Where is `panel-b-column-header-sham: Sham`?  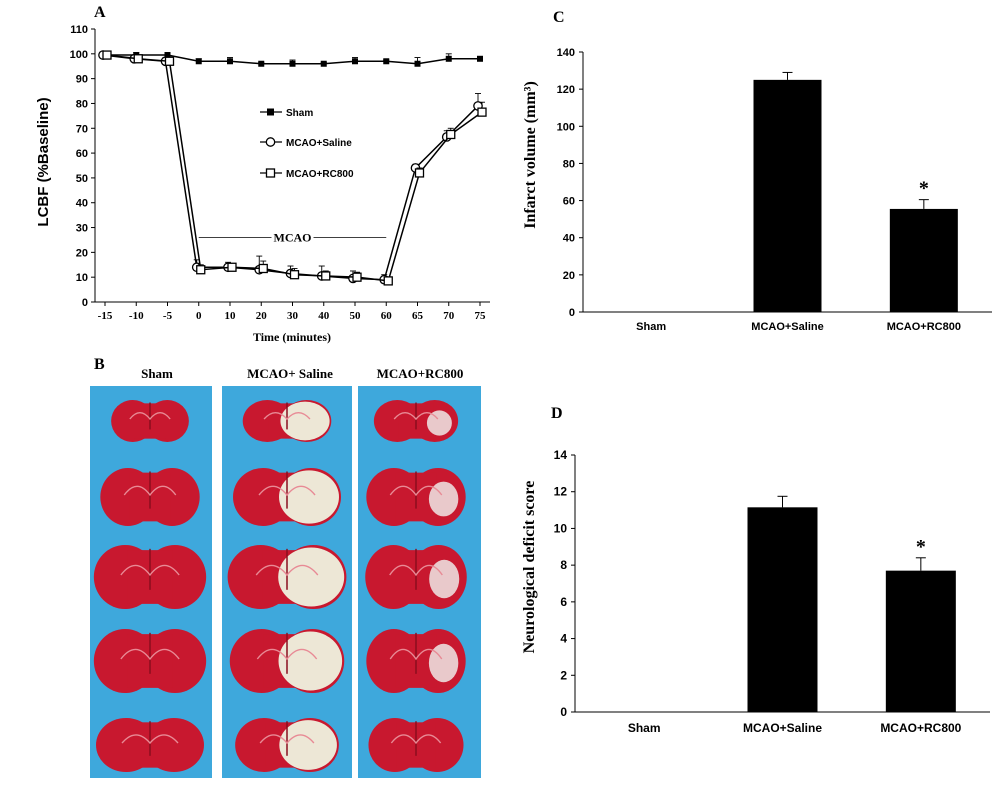
panel-b-column-header-sham: Sham is located at coordinates (157, 373).